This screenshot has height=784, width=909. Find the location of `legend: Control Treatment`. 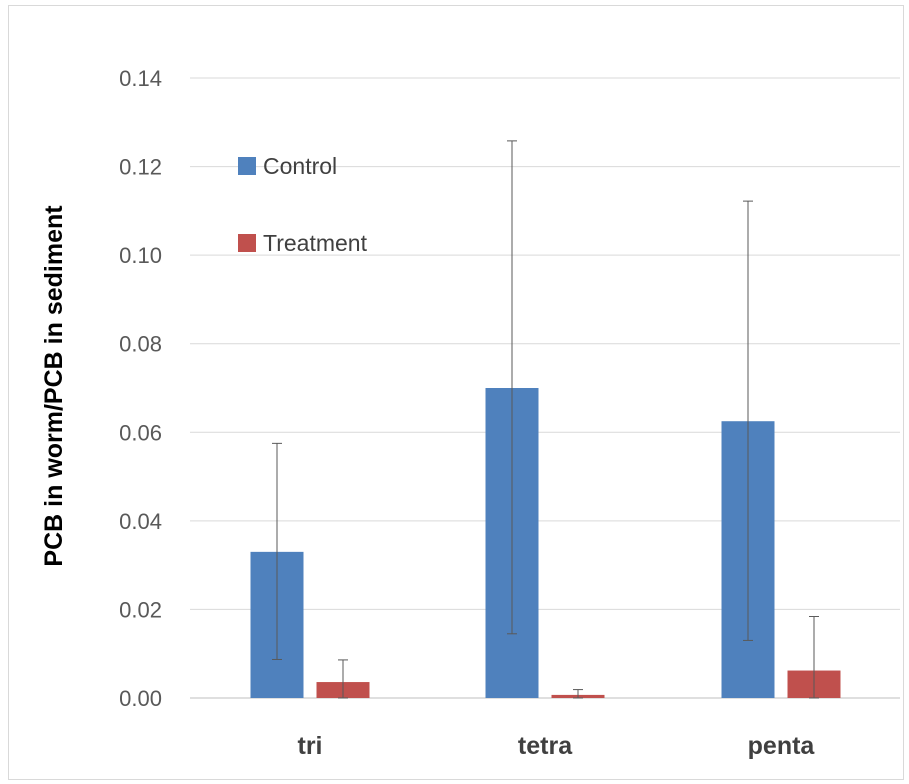

legend: Control Treatment is located at coordinates (303, 204).